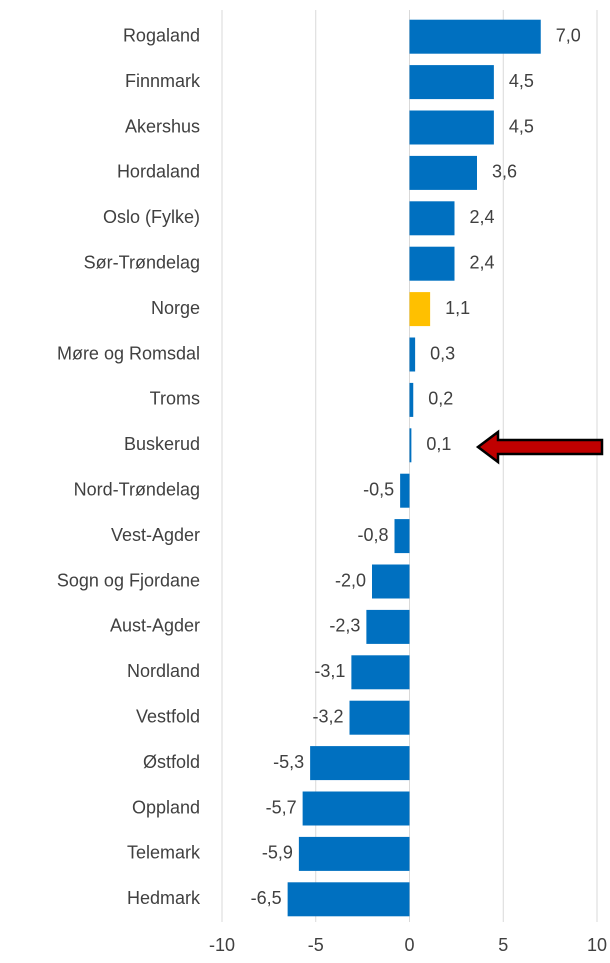 The width and height of the screenshot is (610, 963). What do you see at coordinates (162, 444) in the screenshot?
I see `category-label: Buskerud` at bounding box center [162, 444].